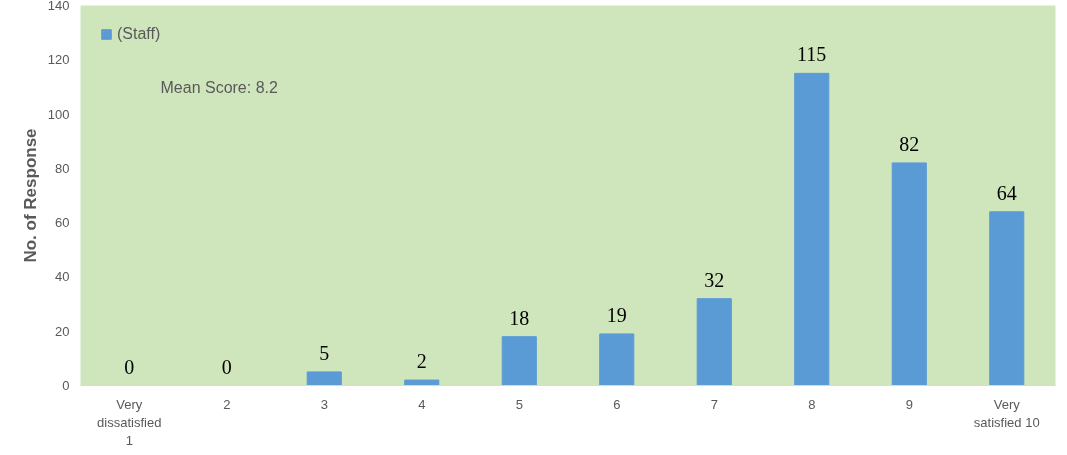 The image size is (1067, 455). I want to click on data-label: 5, so click(324, 352).